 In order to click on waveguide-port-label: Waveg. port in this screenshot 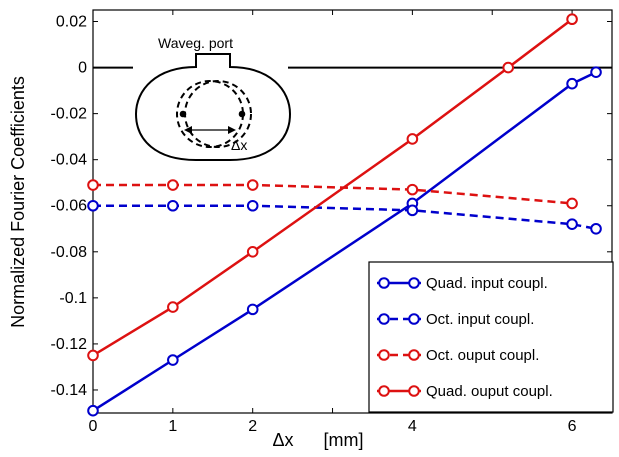, I will do `click(195, 43)`.